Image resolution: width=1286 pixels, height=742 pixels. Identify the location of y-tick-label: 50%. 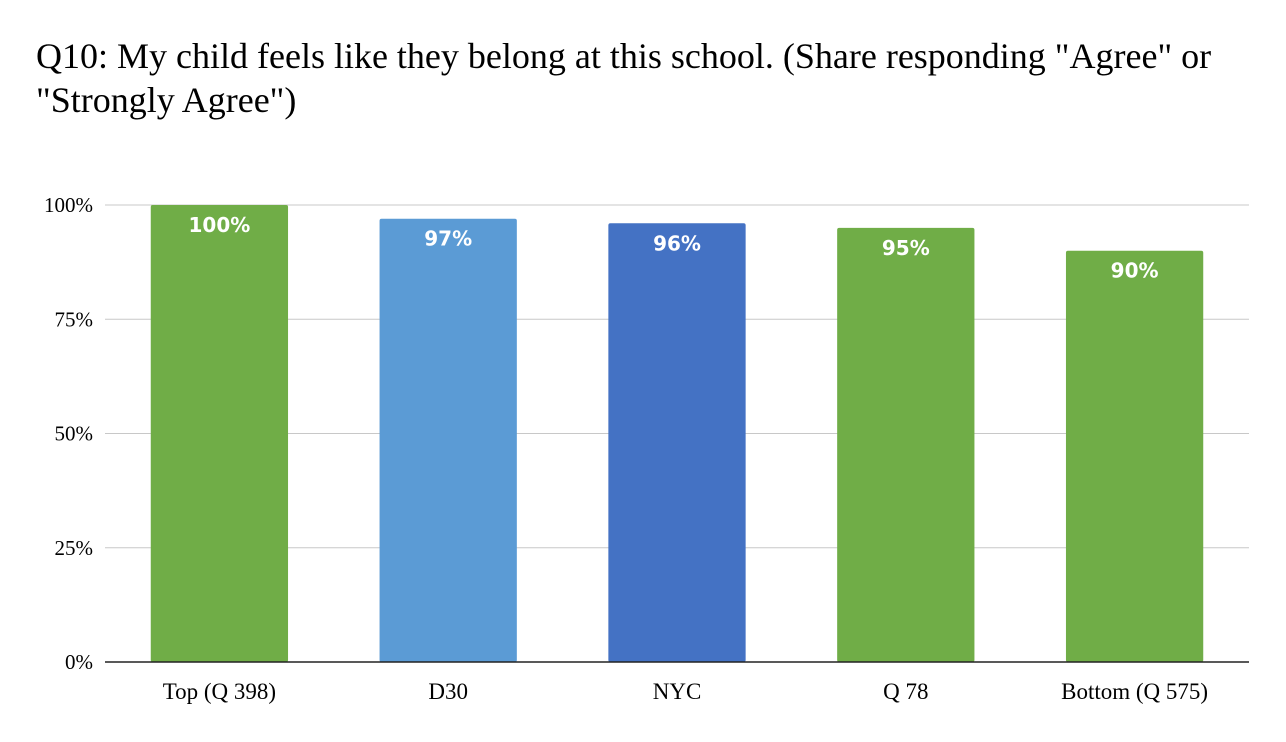
(74, 434).